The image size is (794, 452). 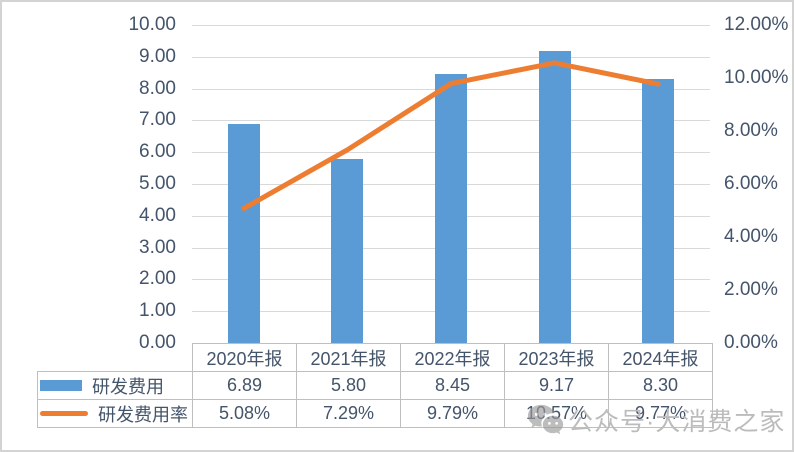 What do you see at coordinates (157, 152) in the screenshot?
I see `left-axis-tick: 6.00` at bounding box center [157, 152].